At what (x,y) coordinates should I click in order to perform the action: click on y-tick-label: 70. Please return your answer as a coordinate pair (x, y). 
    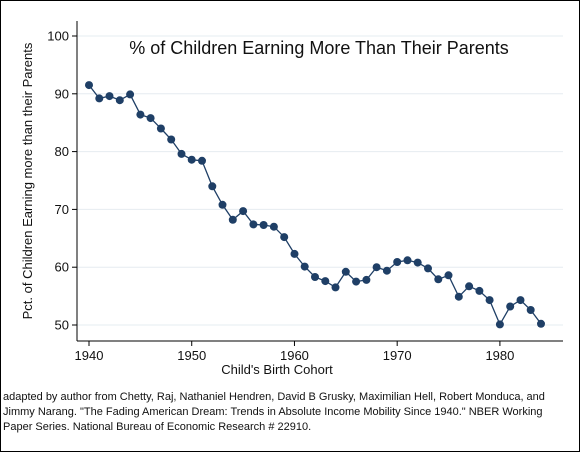
    Looking at the image, I should click on (62, 209).